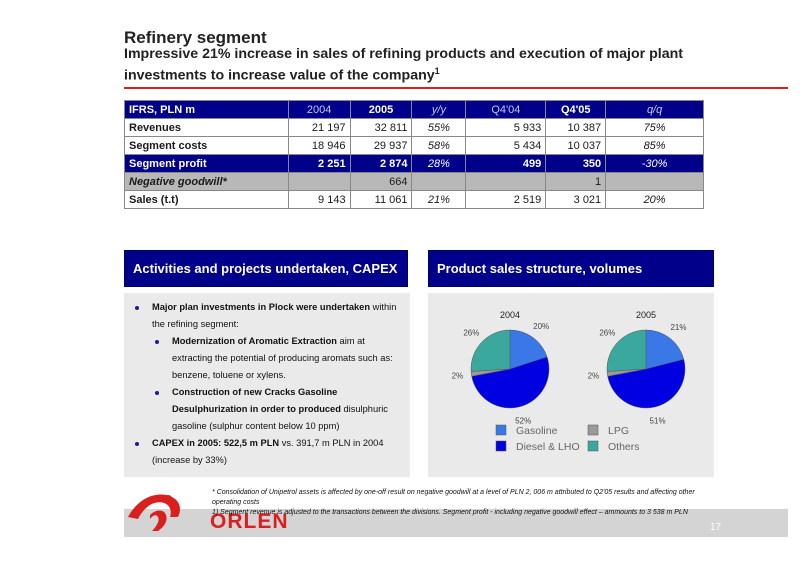 Image resolution: width=800 pixels, height=565 pixels. I want to click on cell-2004: 2 251, so click(319, 163).